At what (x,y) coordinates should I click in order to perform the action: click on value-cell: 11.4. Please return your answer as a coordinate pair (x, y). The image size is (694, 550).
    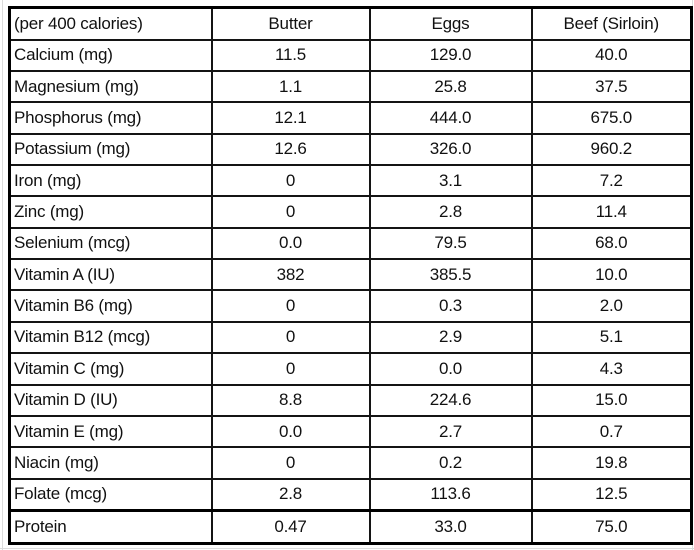
    Looking at the image, I should click on (611, 212).